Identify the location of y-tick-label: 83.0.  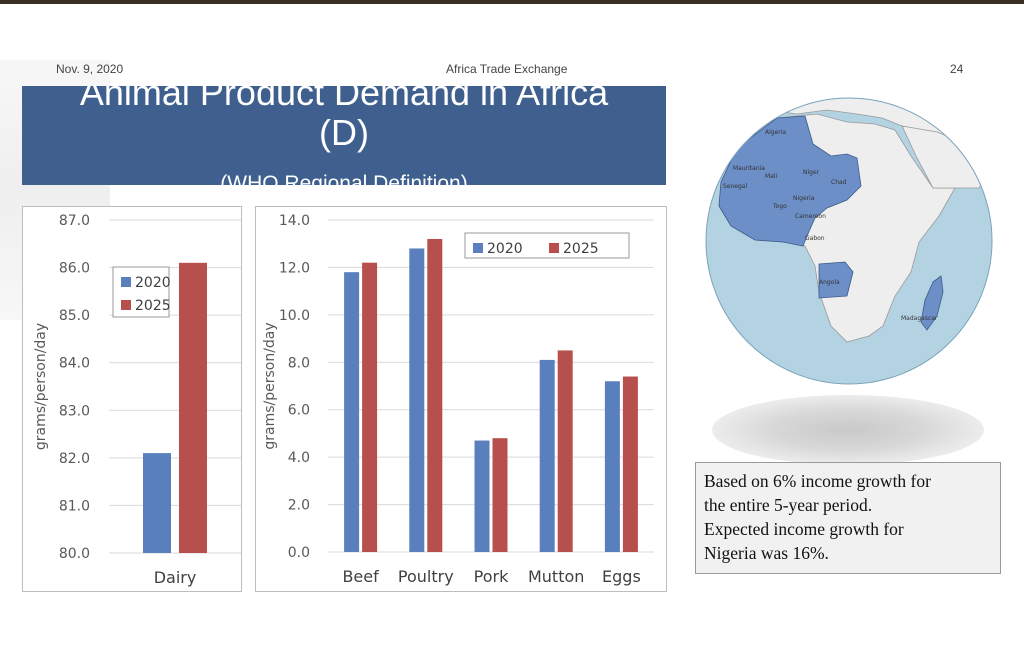
(74, 411).